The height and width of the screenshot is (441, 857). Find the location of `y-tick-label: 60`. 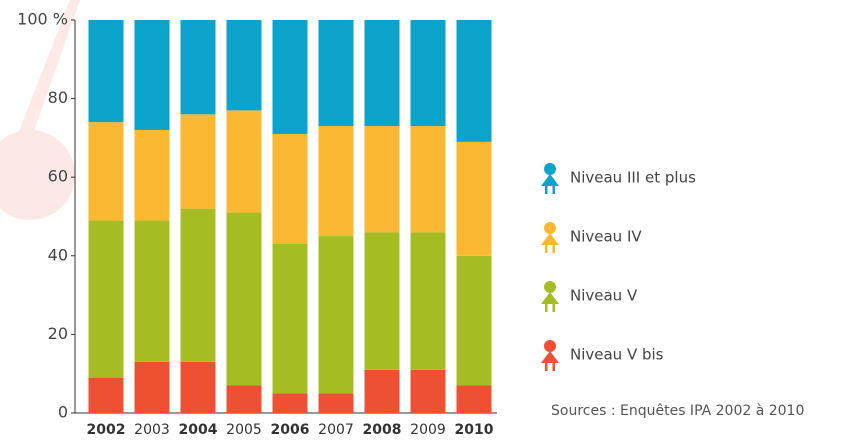

y-tick-label: 60 is located at coordinates (58, 176).